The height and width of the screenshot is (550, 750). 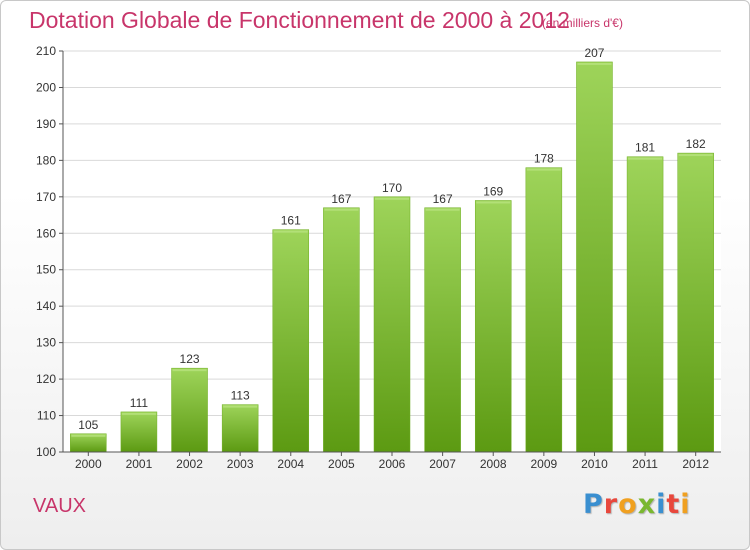 What do you see at coordinates (290, 464) in the screenshot?
I see `x-tick-label: 2004` at bounding box center [290, 464].